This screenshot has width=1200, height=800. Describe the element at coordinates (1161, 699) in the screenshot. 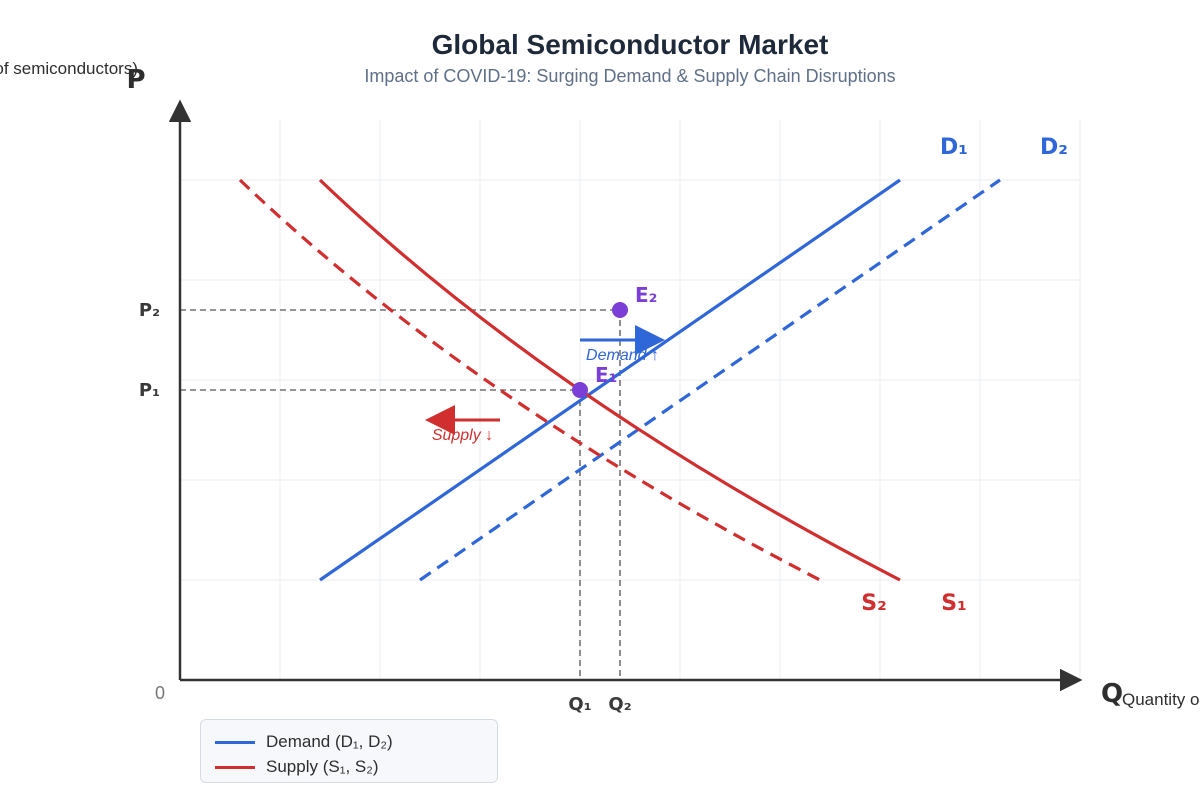

I see `x-axis-title: Quantity o` at that location.